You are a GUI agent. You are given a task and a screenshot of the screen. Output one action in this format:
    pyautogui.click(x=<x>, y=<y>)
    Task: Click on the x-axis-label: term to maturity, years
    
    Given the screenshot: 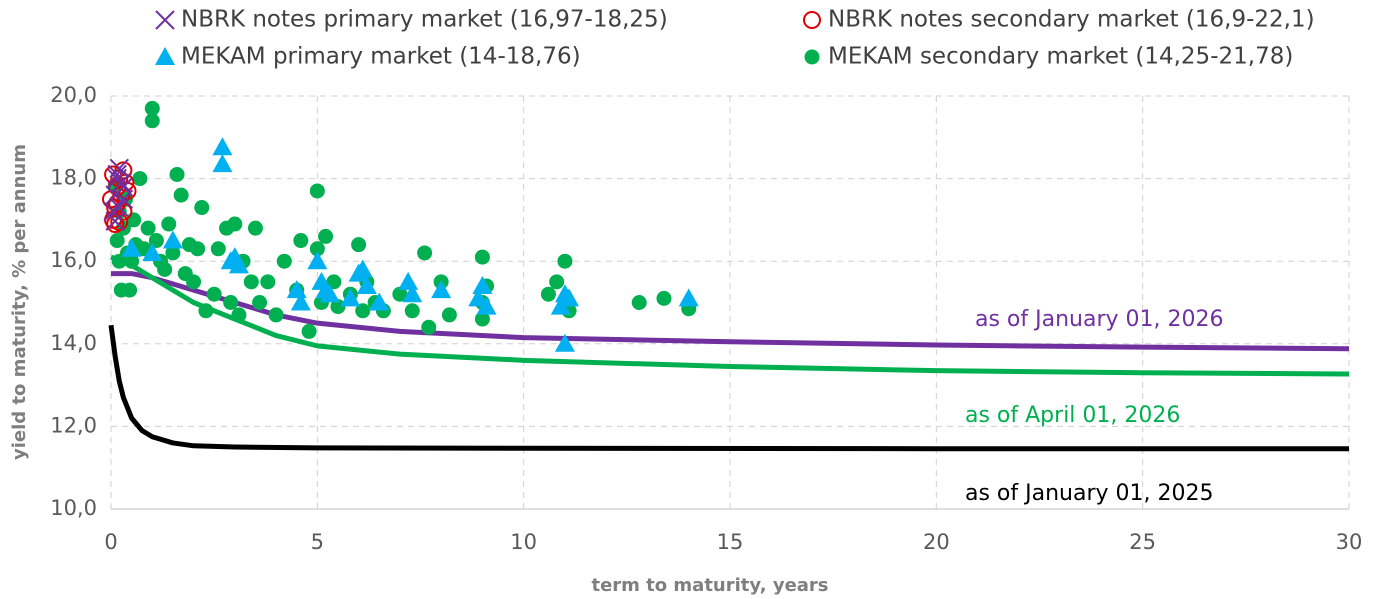 What is the action you would take?
    pyautogui.click(x=709, y=585)
    